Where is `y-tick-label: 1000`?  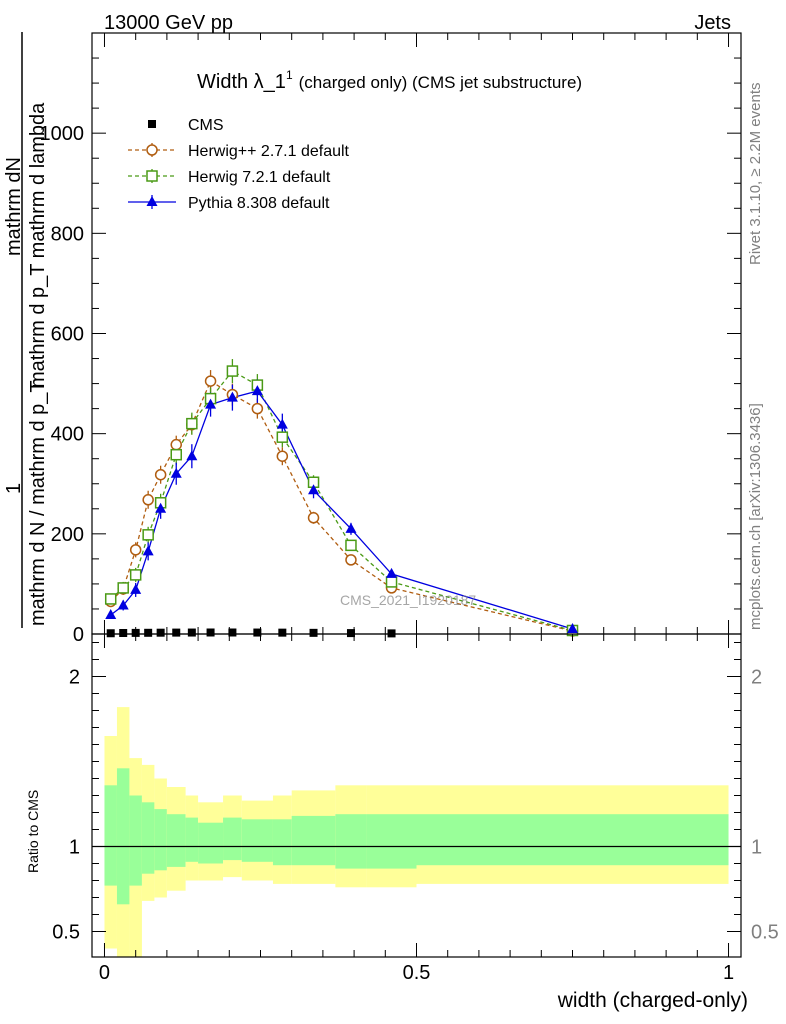
y-tick-label: 1000 is located at coordinates (62, 134).